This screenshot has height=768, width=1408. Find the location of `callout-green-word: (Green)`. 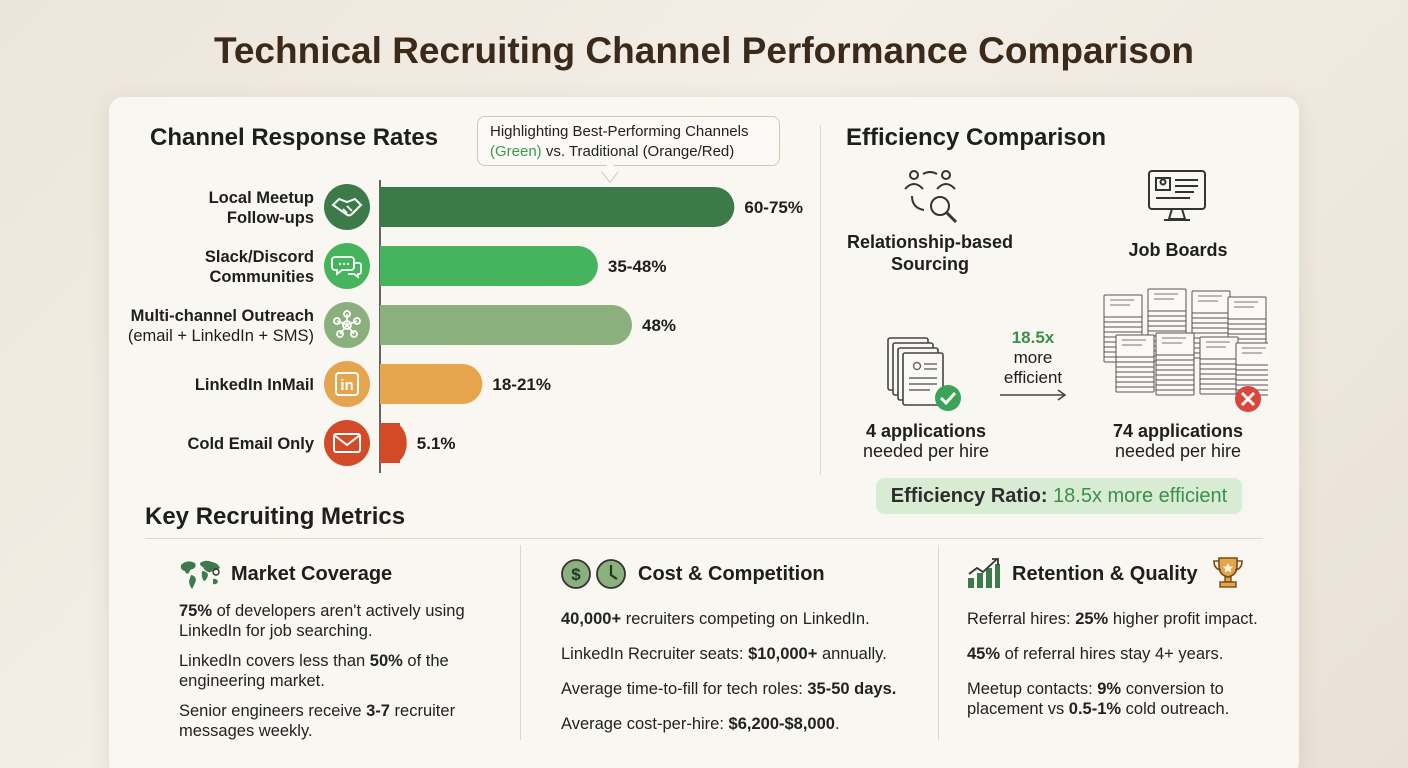

callout-green-word: (Green) is located at coordinates (516, 151).